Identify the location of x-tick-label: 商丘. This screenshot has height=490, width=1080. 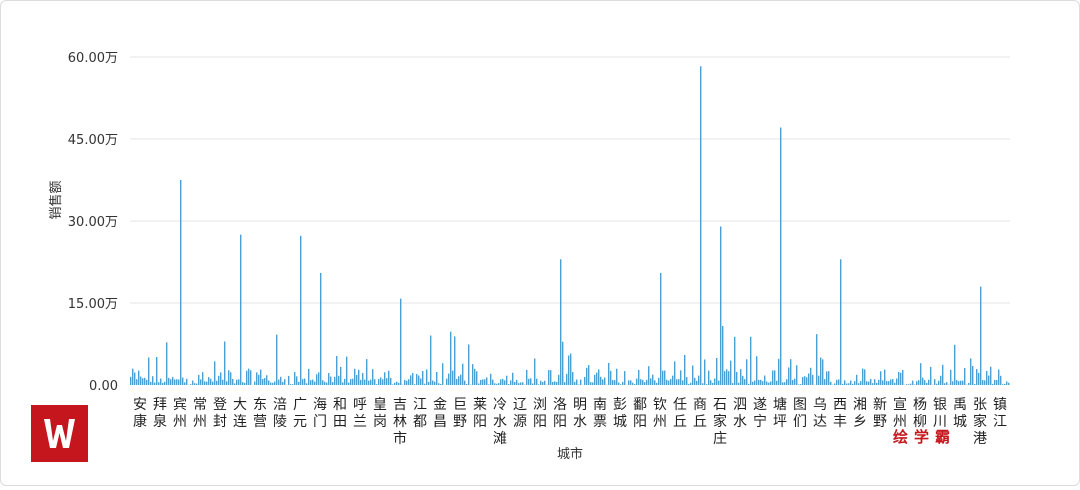
(700, 413).